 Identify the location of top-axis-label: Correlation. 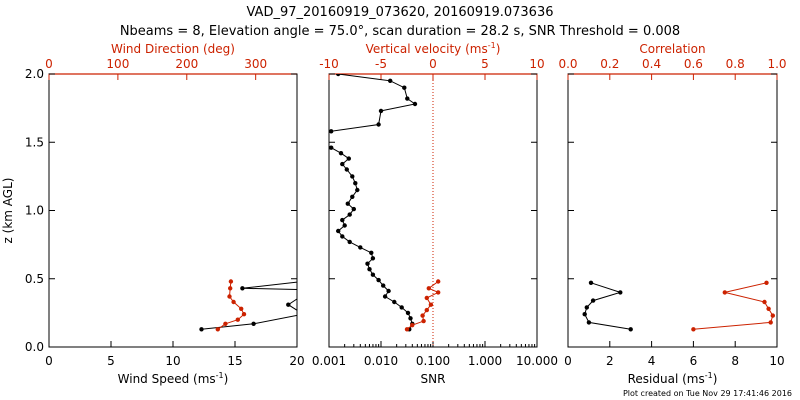
(672, 49).